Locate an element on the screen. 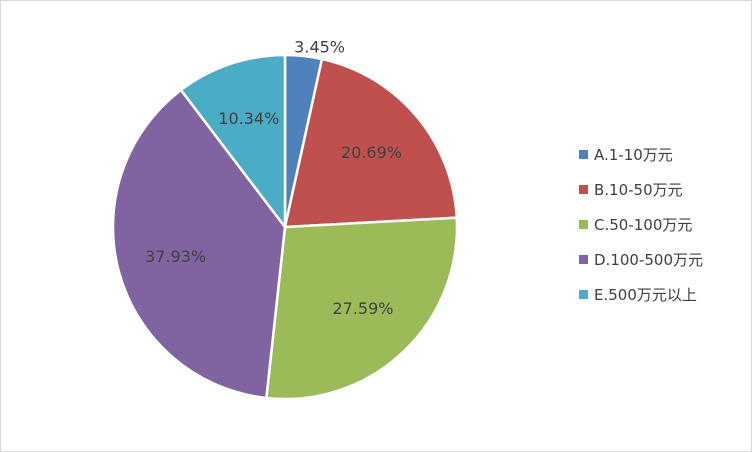 This screenshot has height=452, width=752. data-label-a: 3.45% is located at coordinates (319, 47).